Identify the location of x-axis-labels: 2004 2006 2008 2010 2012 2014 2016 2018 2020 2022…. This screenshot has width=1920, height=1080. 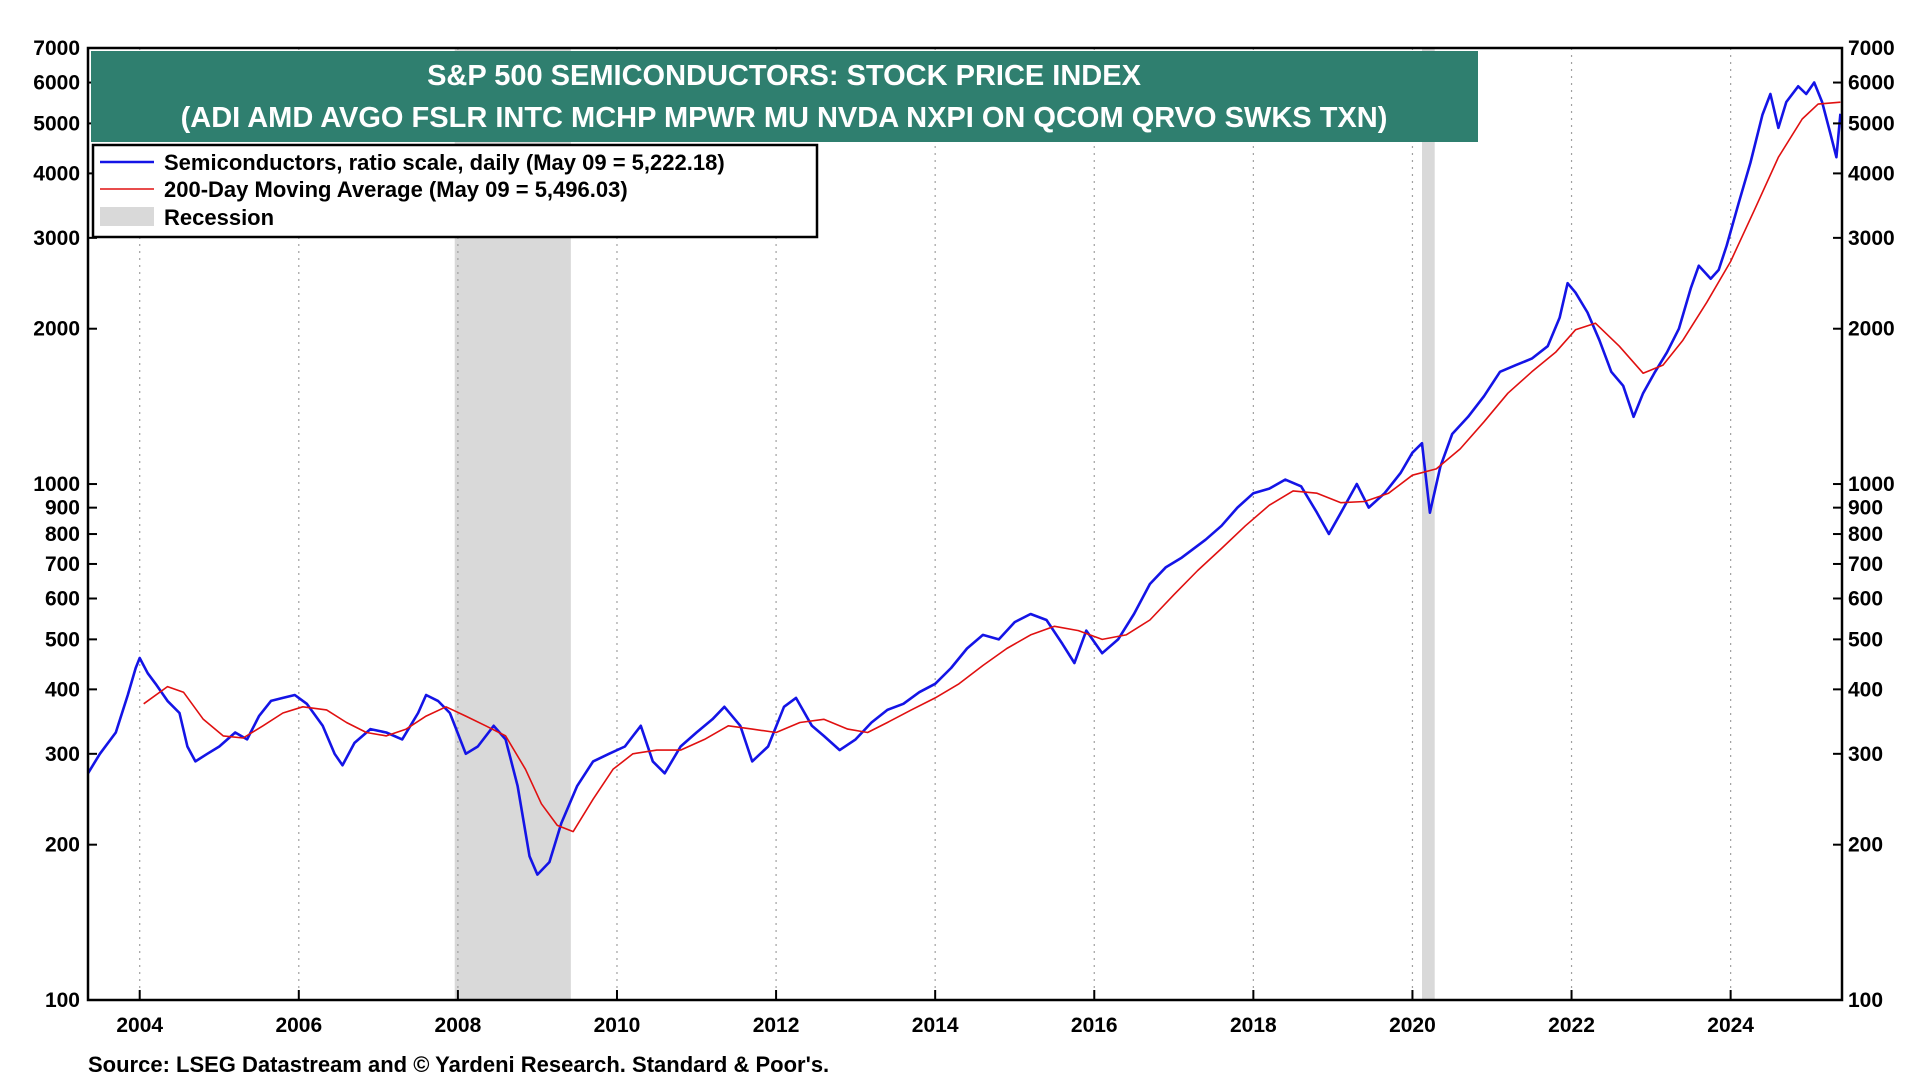
(935, 1025).